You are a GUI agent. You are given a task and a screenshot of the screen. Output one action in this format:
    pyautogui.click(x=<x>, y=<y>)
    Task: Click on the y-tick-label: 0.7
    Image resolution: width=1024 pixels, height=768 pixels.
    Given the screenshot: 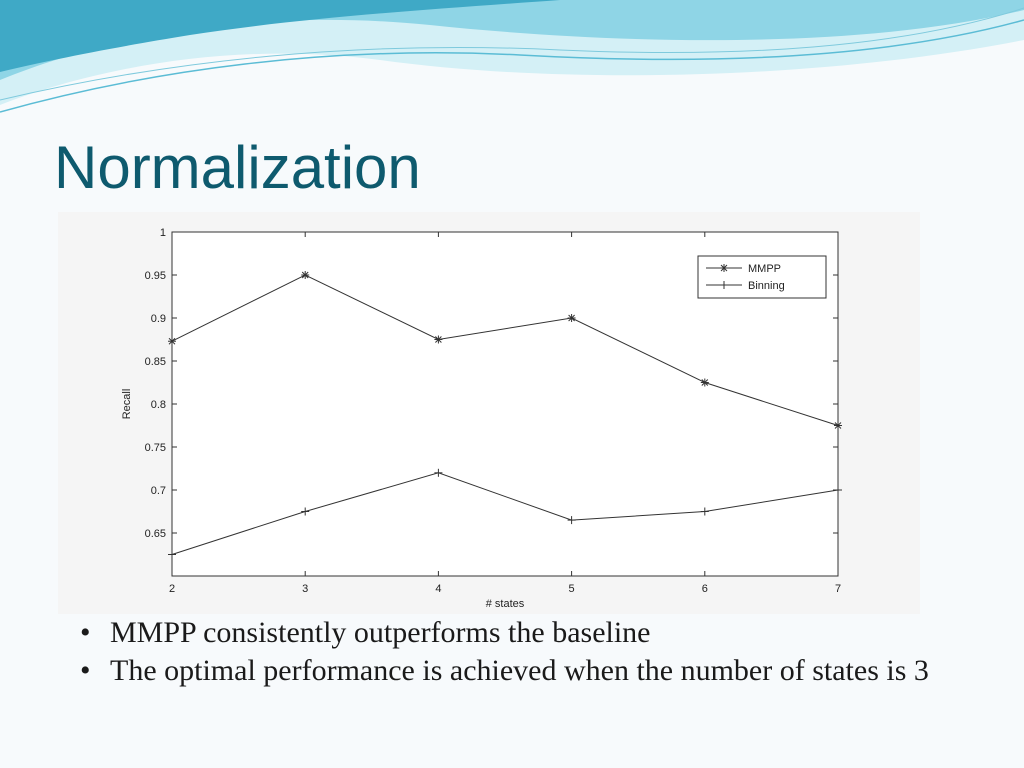 What is the action you would take?
    pyautogui.click(x=158, y=491)
    